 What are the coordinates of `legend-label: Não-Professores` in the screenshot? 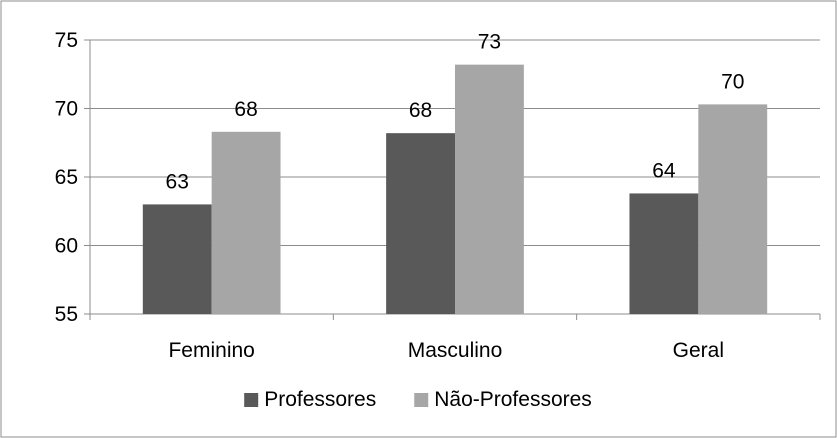 It's located at (513, 399).